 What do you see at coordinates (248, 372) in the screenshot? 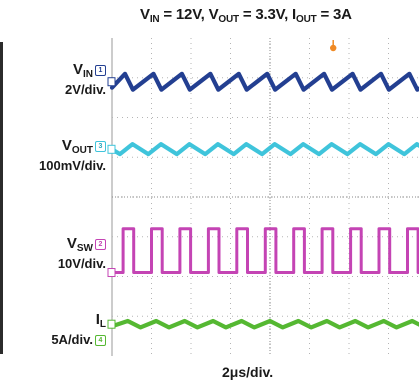
I see `x-axis-label: 2μs/div.` at bounding box center [248, 372].